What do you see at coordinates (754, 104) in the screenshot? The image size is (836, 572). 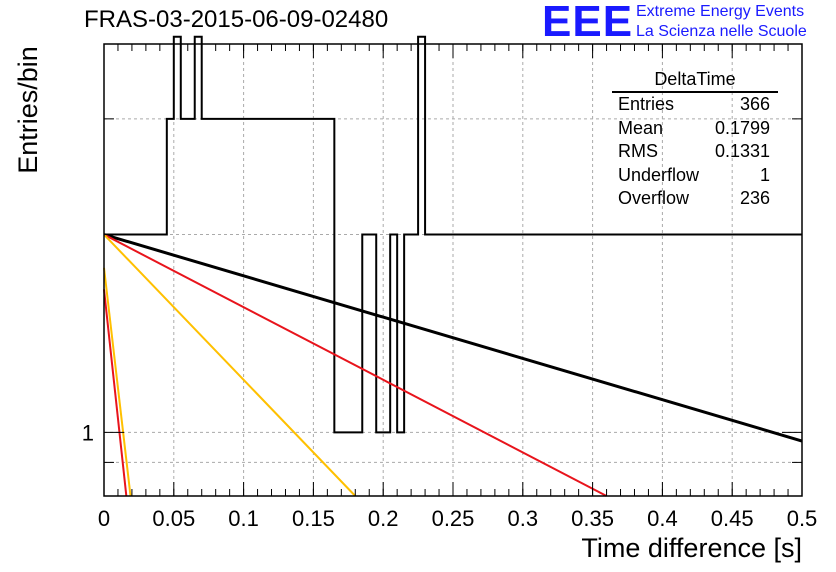 I see `stats-value: 366` at bounding box center [754, 104].